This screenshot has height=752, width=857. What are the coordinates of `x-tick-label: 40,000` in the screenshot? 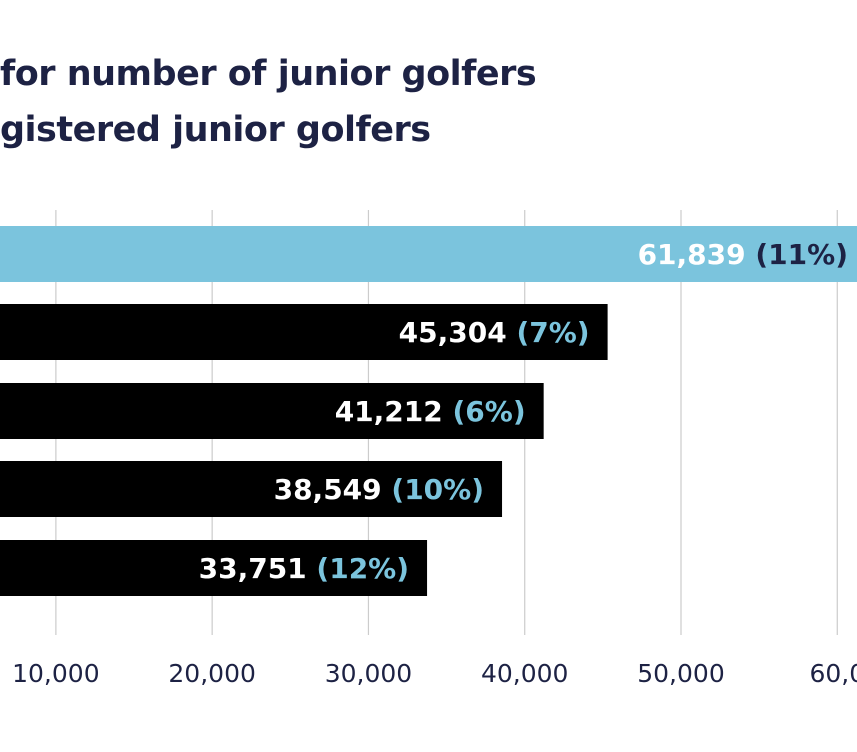 It's located at (524, 673).